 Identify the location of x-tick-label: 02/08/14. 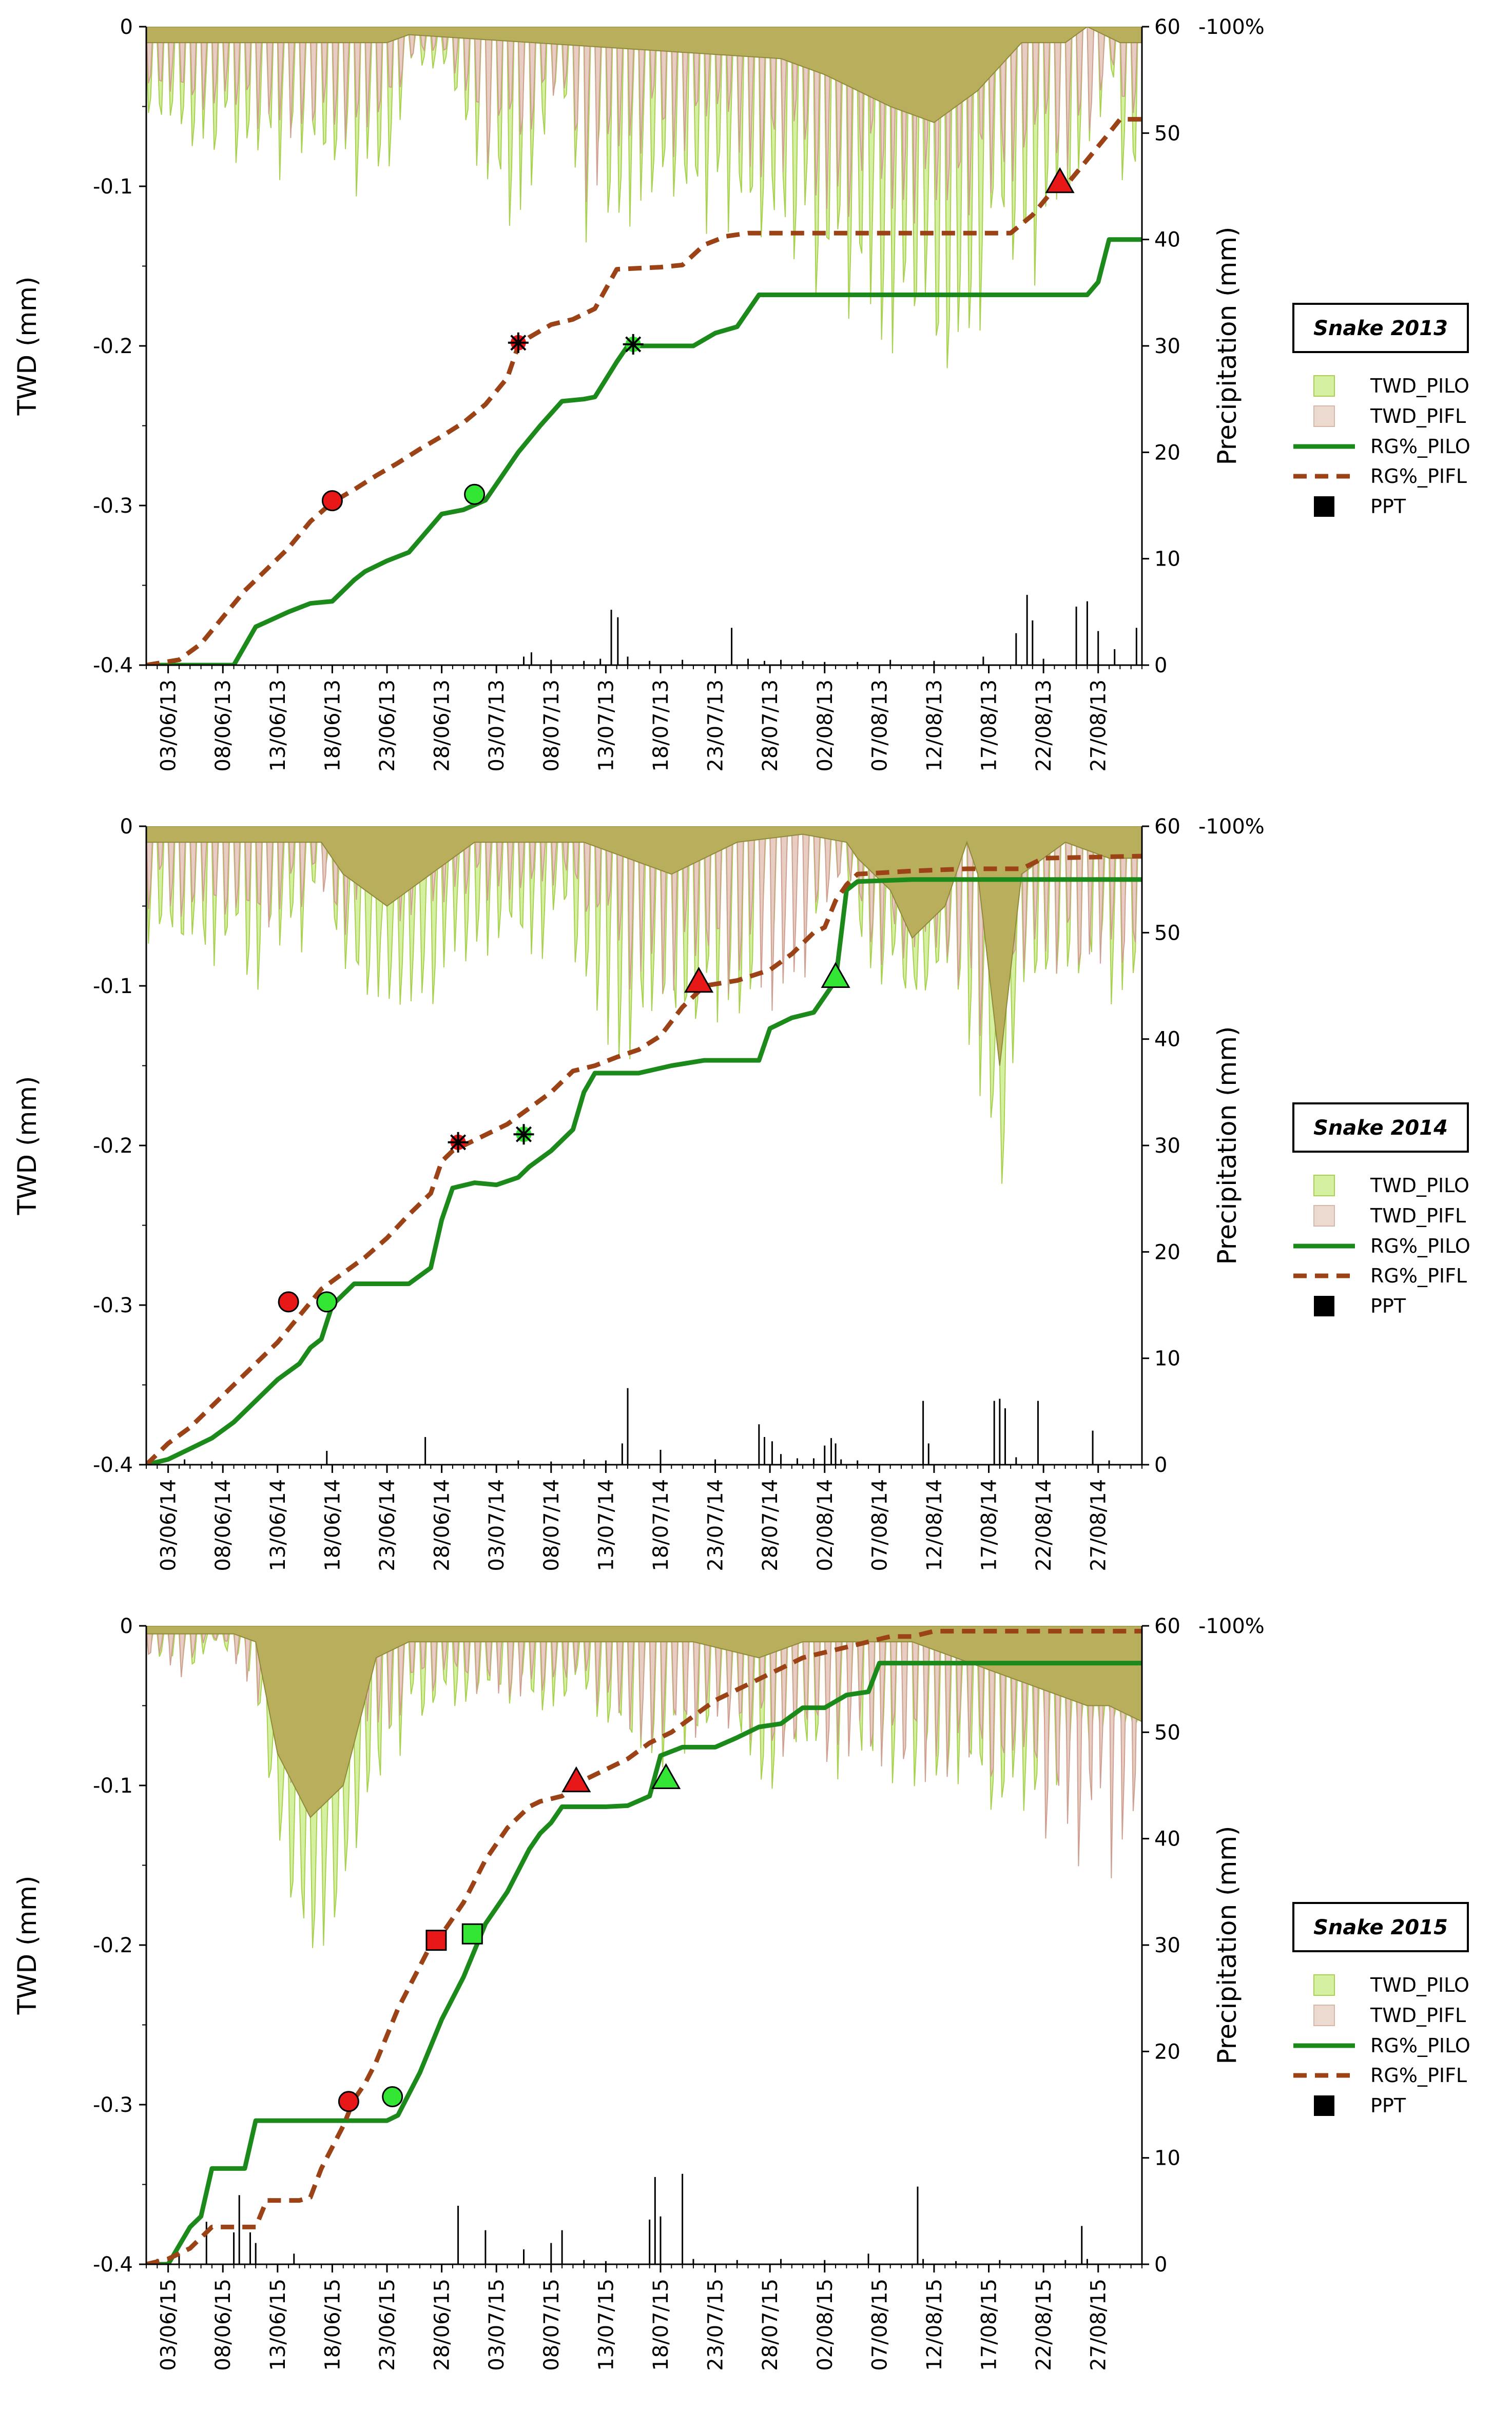
(825, 1525).